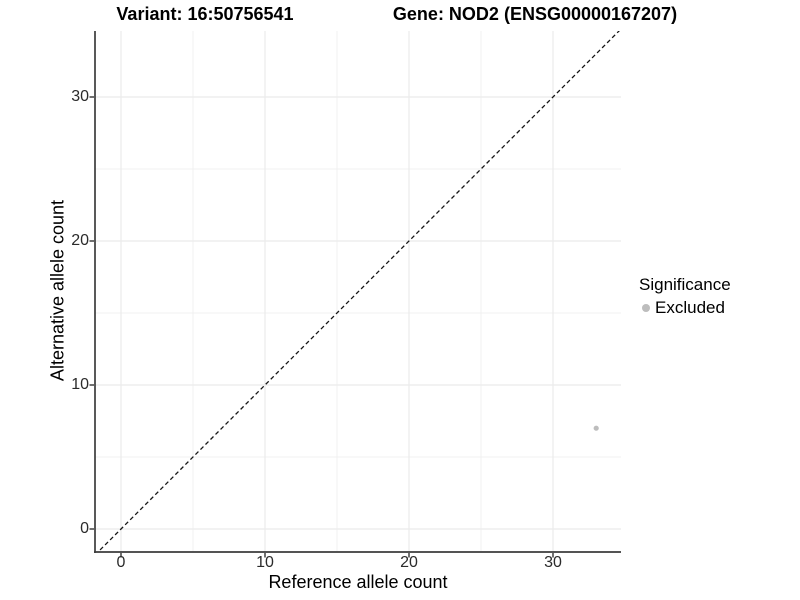  I want to click on y-tick-label: 10, so click(80, 384).